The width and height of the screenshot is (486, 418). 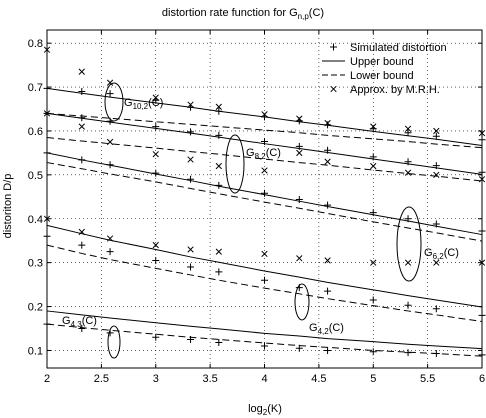 I want to click on chart-title-end: (C), so click(x=316, y=13).